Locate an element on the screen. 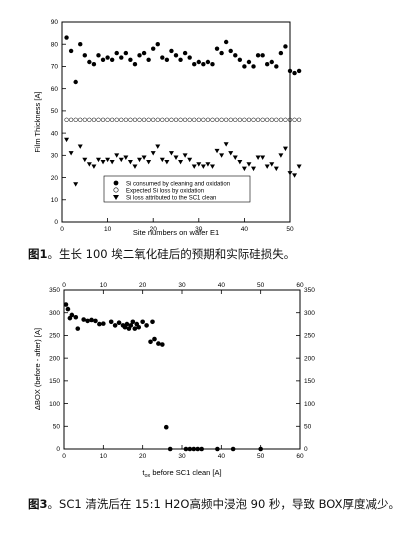  y-tick-label: 90 is located at coordinates (55, 22).